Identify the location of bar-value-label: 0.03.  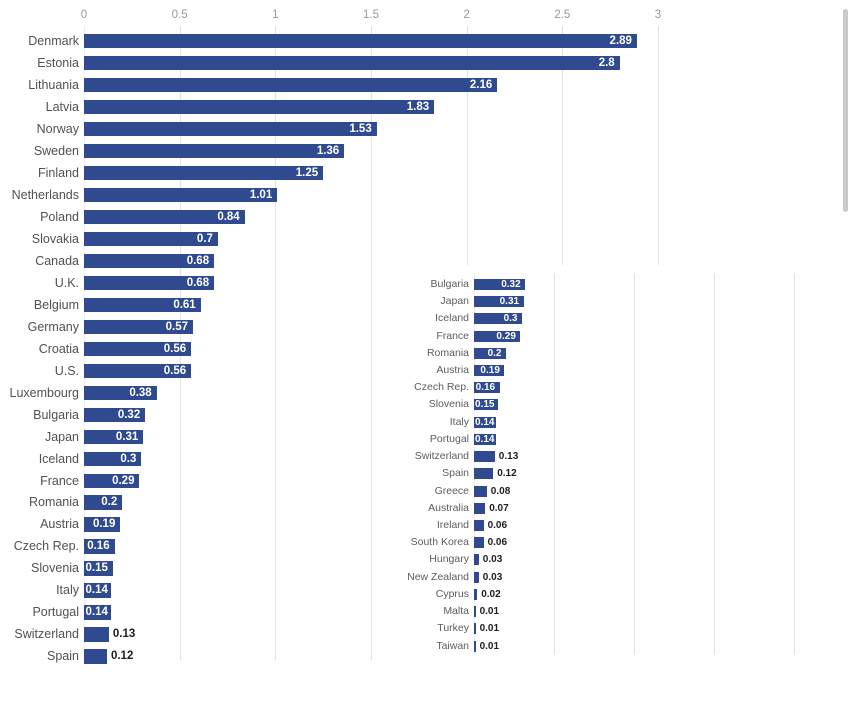
(492, 577).